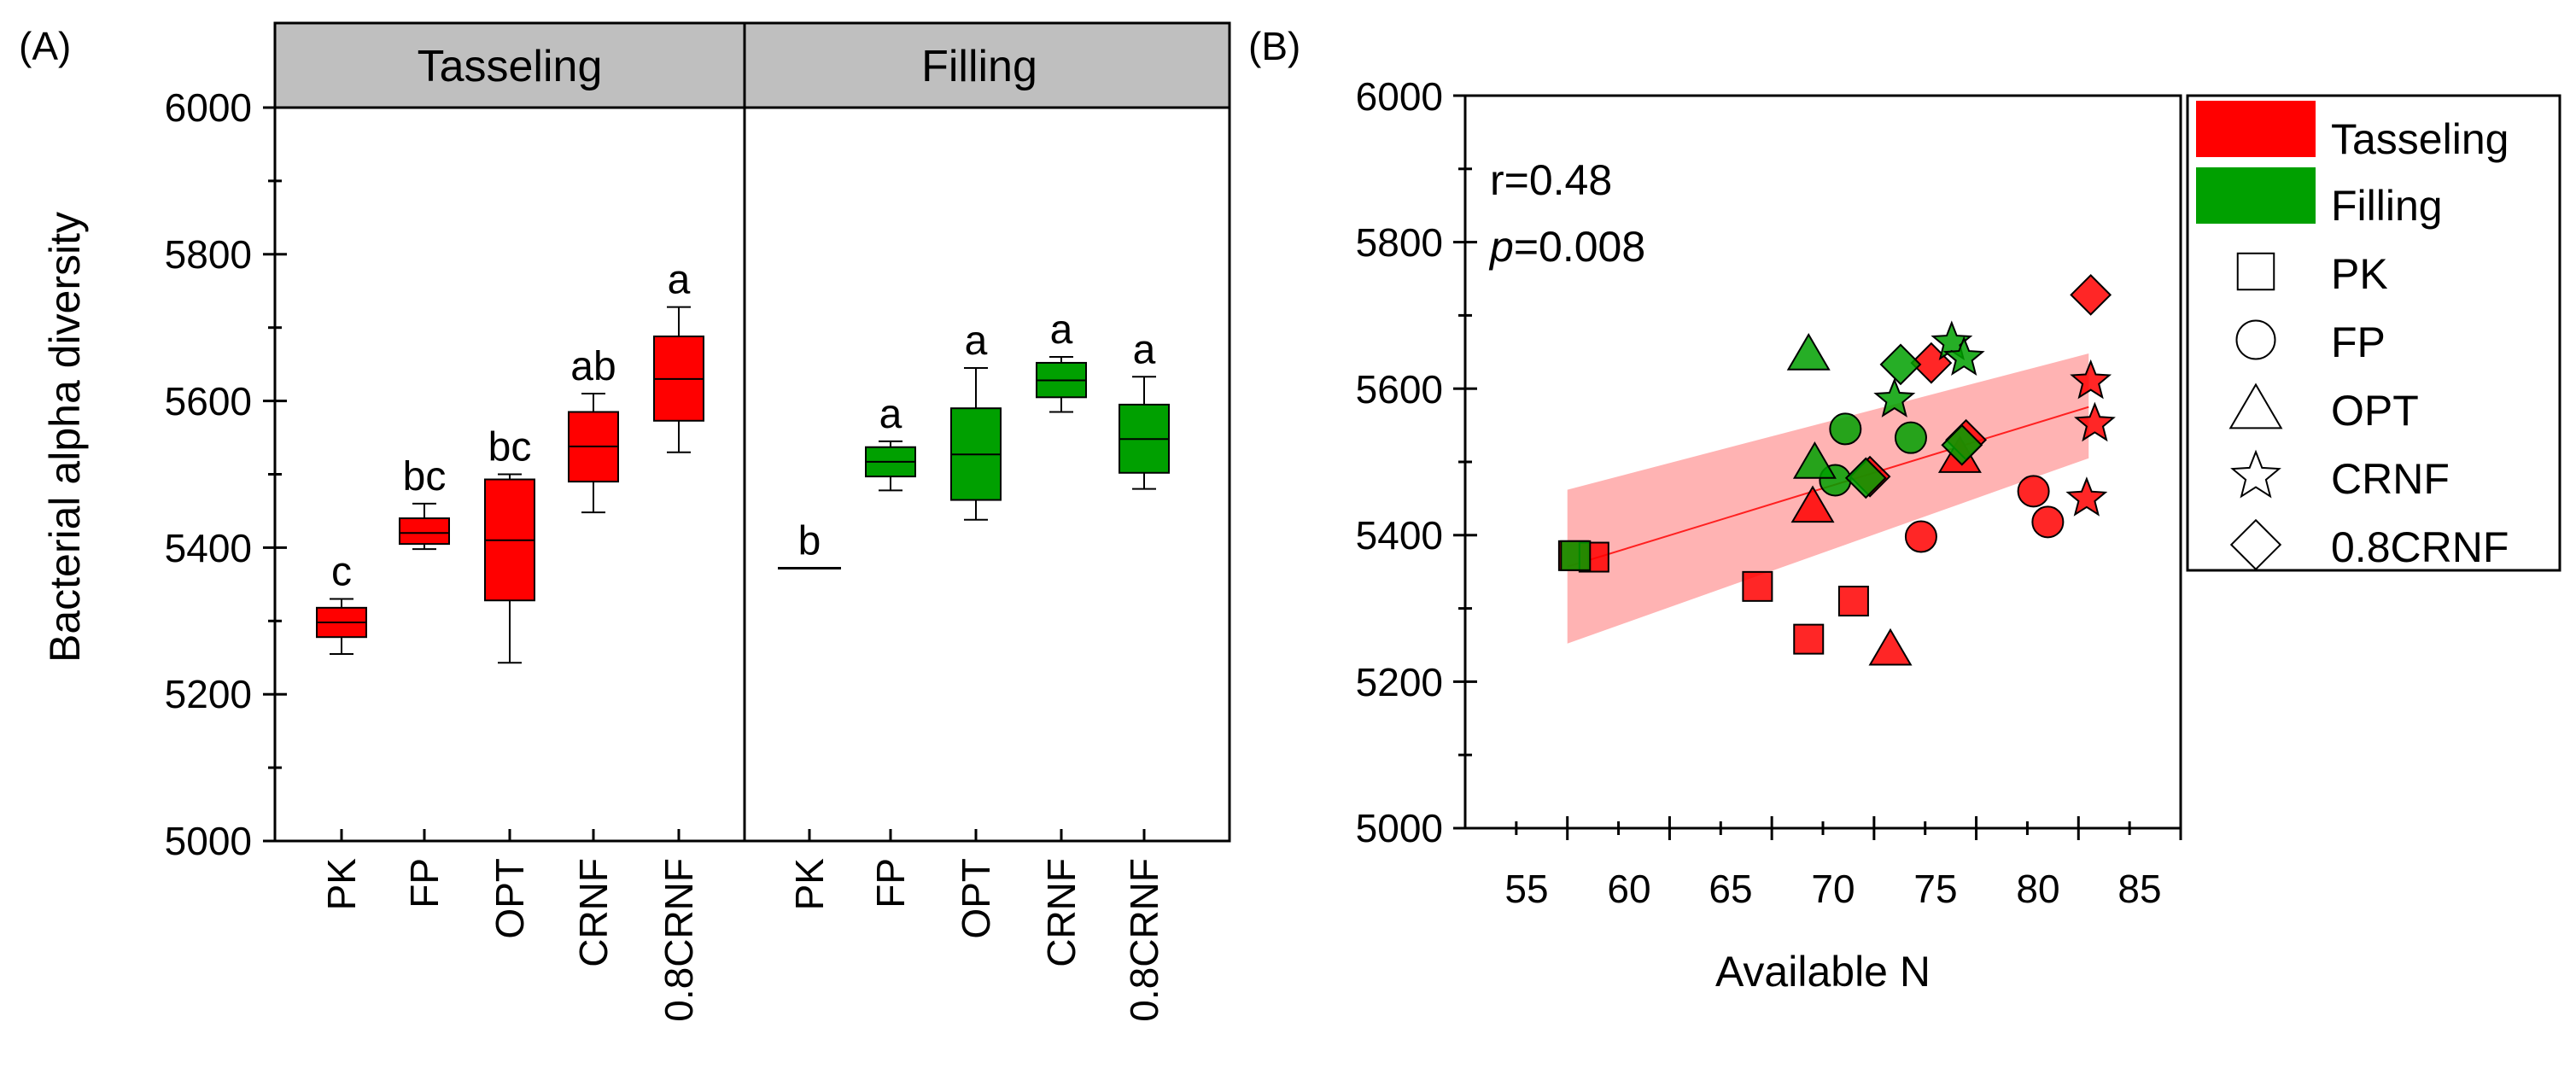 This screenshot has height=1092, width=2576. Describe the element at coordinates (45, 46) in the screenshot. I see `panel-a-label: (A)` at that location.